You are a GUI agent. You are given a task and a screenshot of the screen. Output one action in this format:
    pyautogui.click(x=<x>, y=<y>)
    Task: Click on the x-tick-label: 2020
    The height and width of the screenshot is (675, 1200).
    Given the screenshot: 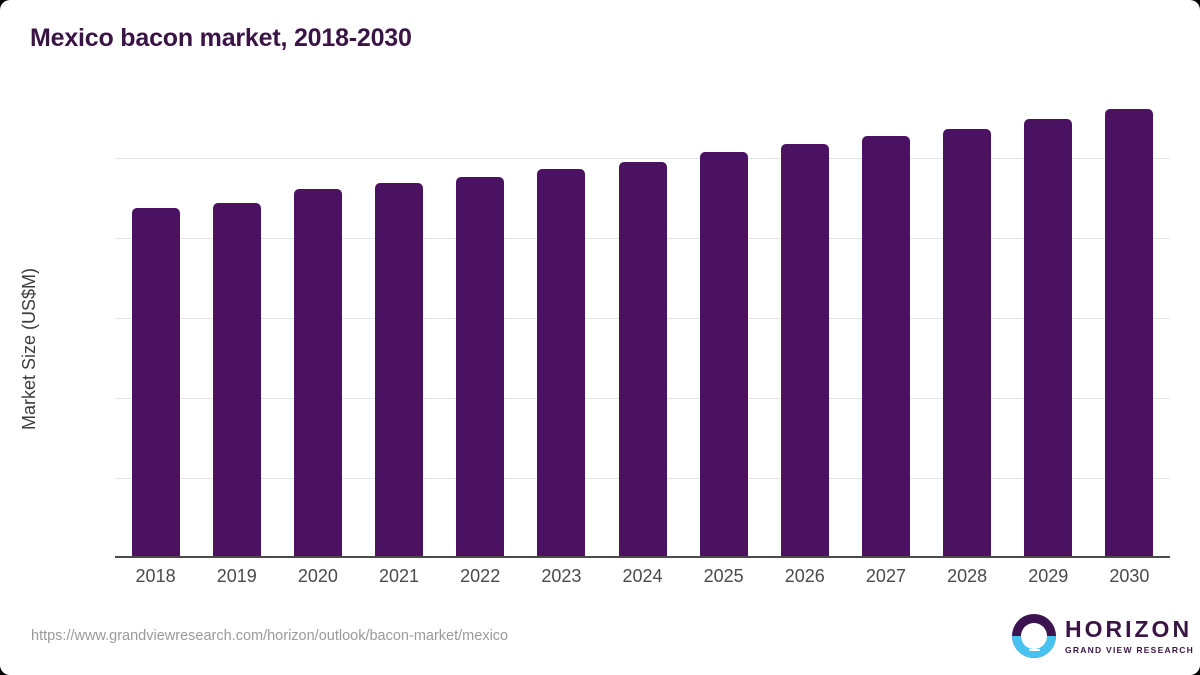 What is the action you would take?
    pyautogui.click(x=317, y=576)
    